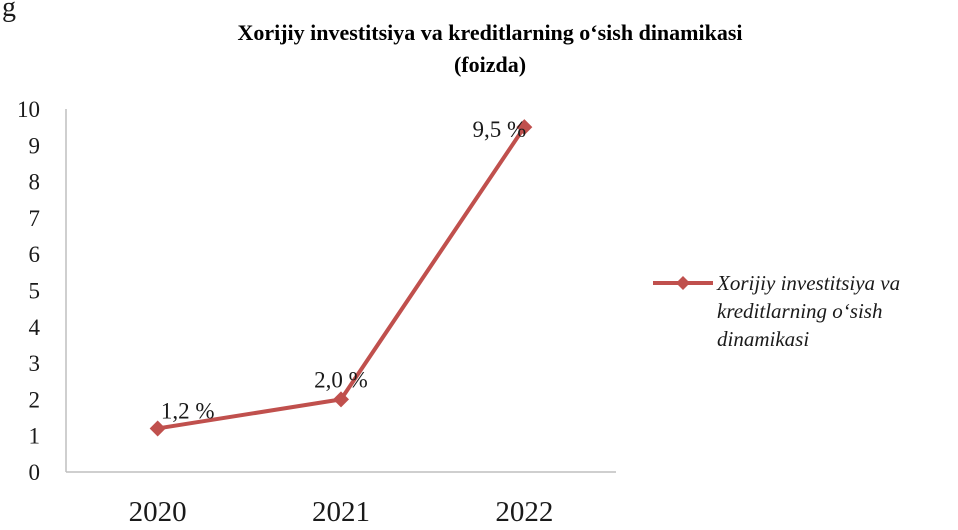  Describe the element at coordinates (35, 399) in the screenshot. I see `y-tick-label-2: 2` at that location.